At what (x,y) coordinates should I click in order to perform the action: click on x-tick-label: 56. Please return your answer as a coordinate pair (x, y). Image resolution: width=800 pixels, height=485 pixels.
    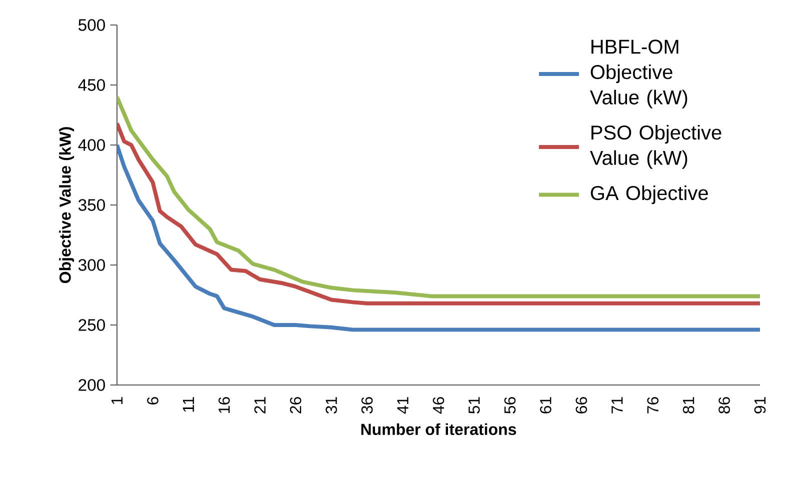
    Looking at the image, I should click on (510, 405).